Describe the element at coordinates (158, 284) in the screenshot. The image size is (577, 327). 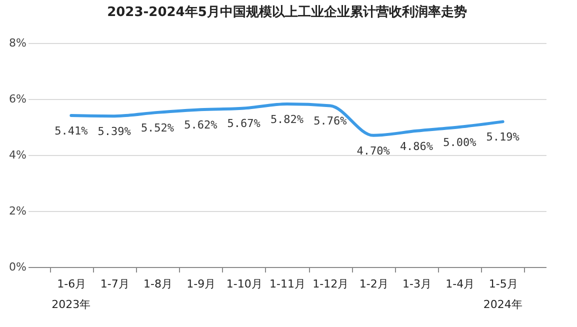
I see `x-tick-label: 1-8月` at that location.